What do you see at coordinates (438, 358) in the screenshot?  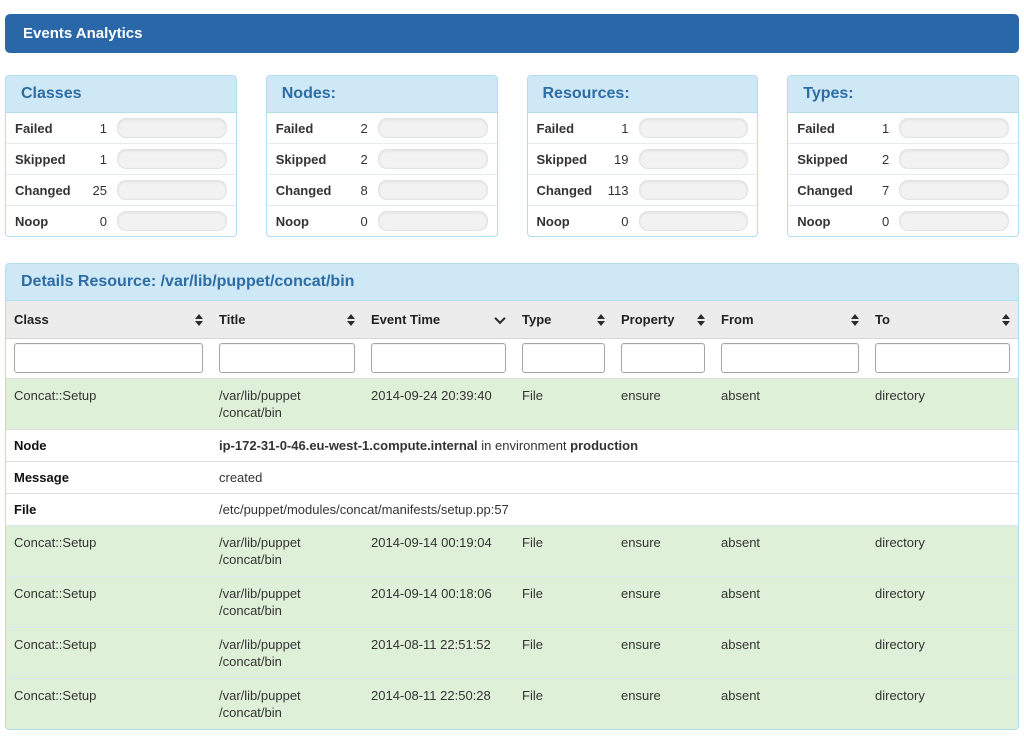 I see `filter-event-time-input` at bounding box center [438, 358].